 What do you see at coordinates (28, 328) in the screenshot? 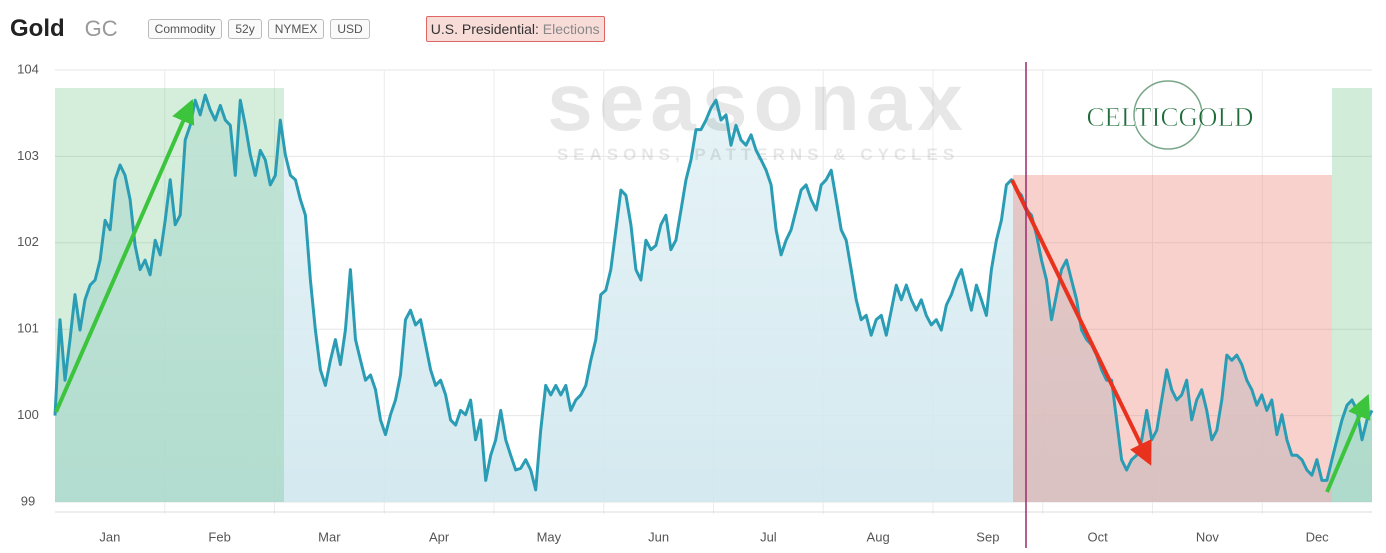
I see `y-tick-label: 101` at bounding box center [28, 328].